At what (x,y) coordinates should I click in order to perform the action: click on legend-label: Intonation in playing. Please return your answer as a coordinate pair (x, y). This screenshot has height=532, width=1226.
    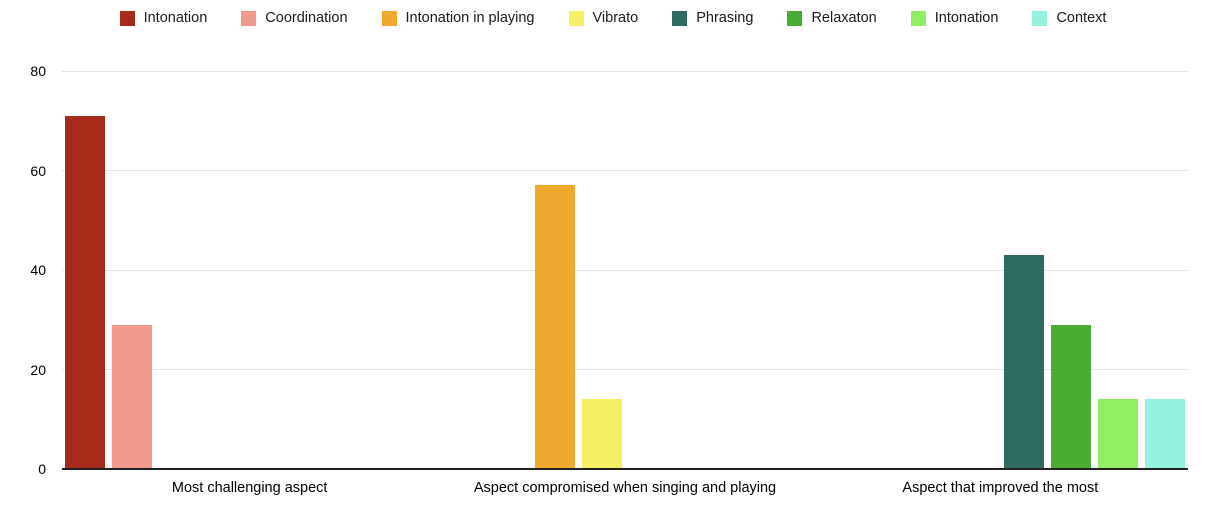
    Looking at the image, I should click on (470, 18).